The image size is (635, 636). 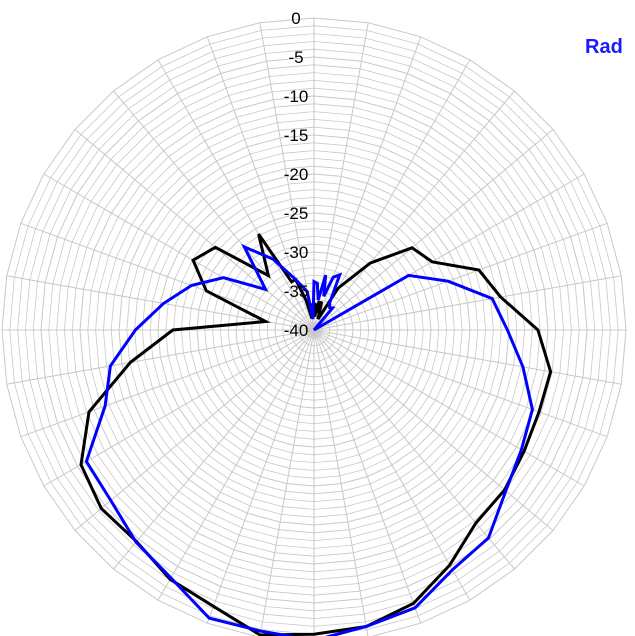 I want to click on tick-label: -40, so click(x=296, y=330).